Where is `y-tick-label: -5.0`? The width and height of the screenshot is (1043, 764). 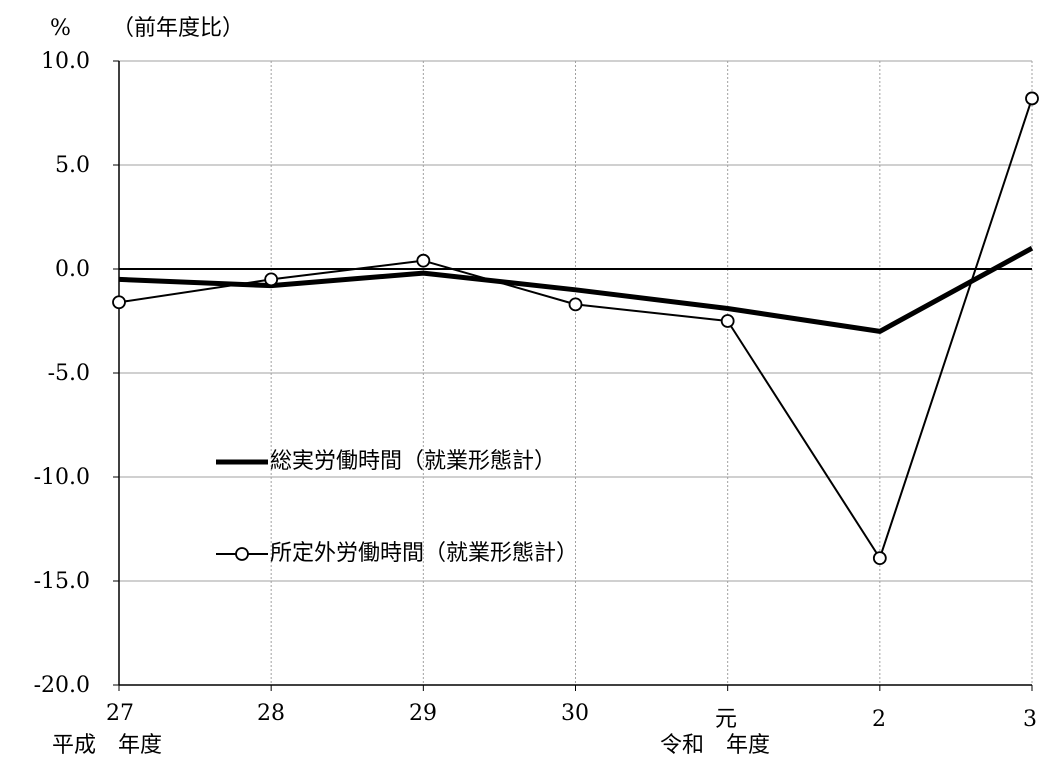
y-tick-label: -5.0 is located at coordinates (68, 373).